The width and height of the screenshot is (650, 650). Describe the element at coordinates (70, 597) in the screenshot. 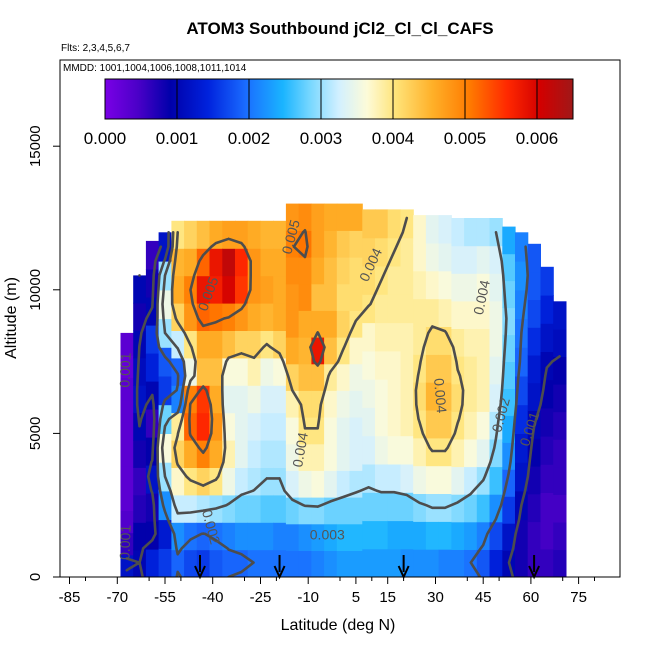

I see `x-tick-label: -85` at that location.